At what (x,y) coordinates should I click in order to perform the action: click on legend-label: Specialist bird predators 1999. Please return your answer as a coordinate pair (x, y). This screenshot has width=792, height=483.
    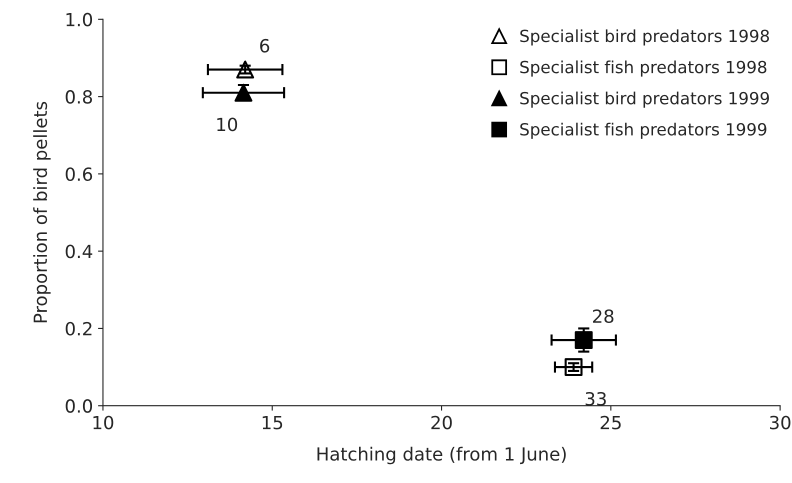
    Looking at the image, I should click on (644, 100).